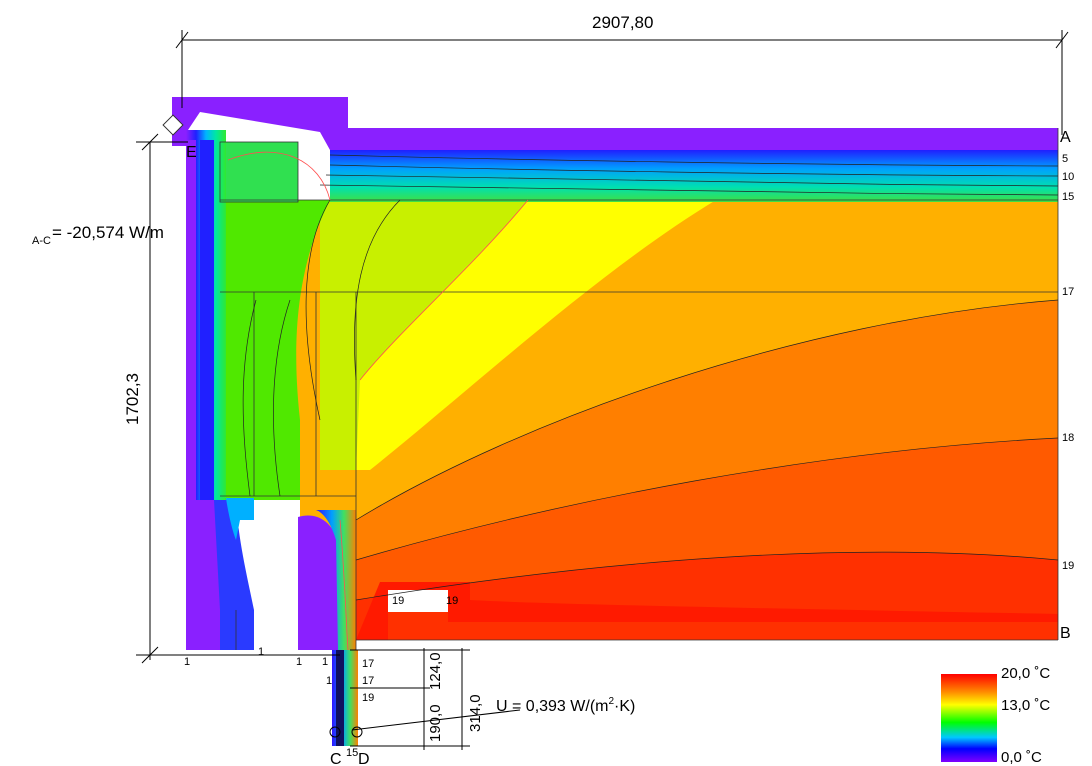 The image size is (1092, 766). What do you see at coordinates (336, 758) in the screenshot?
I see `point-c-label: C` at bounding box center [336, 758].